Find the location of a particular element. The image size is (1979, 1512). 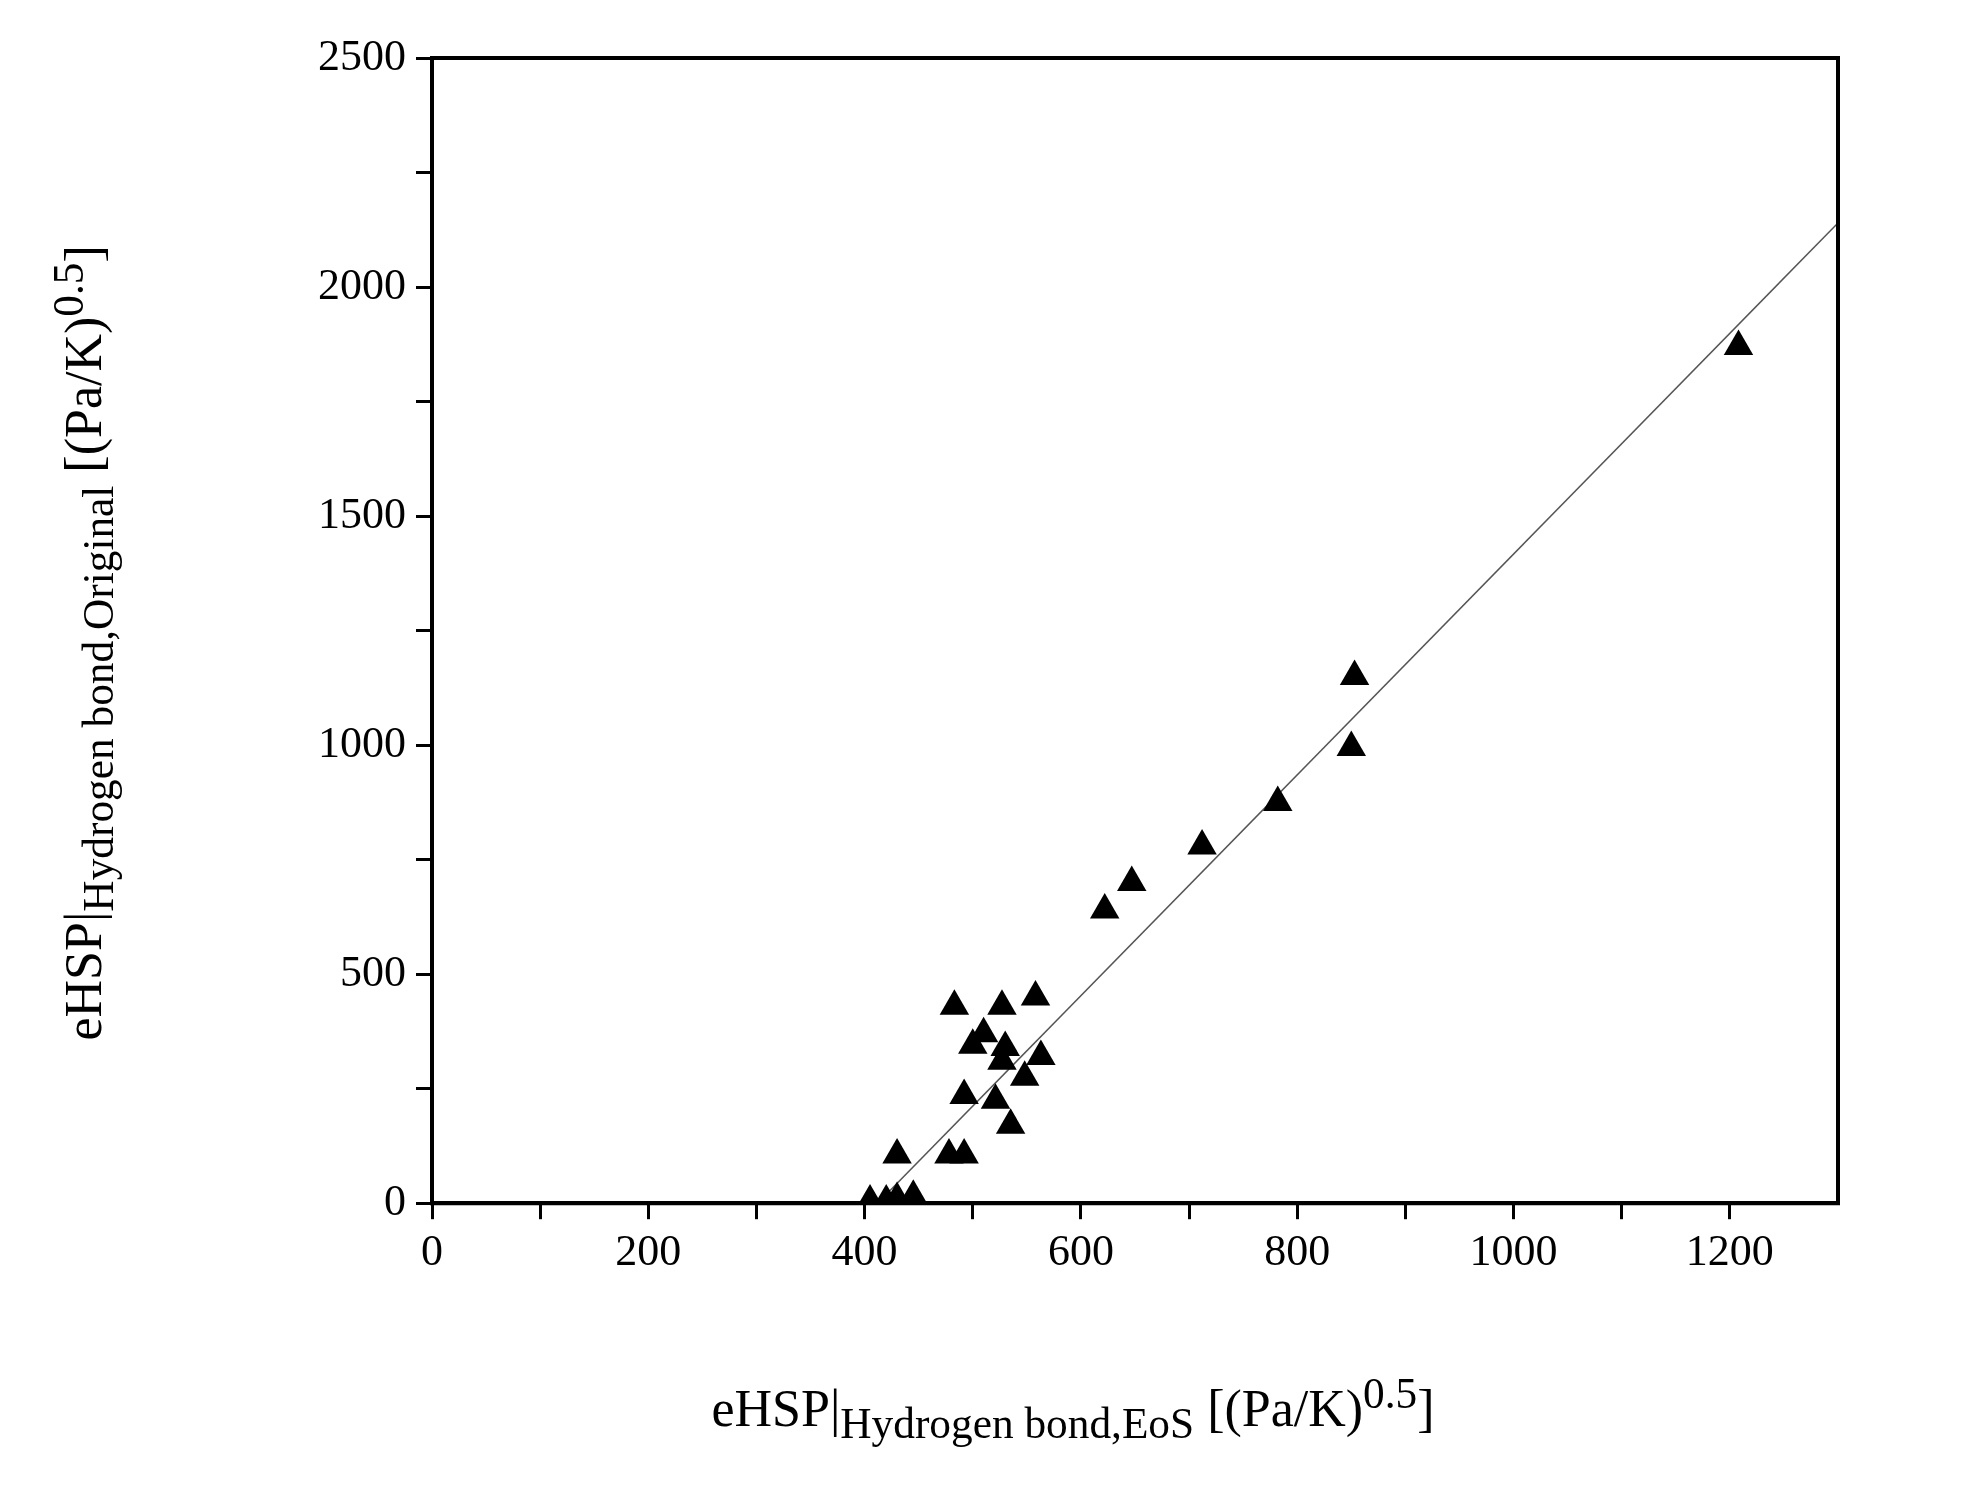

x-tick-label: 200 is located at coordinates (648, 1251).